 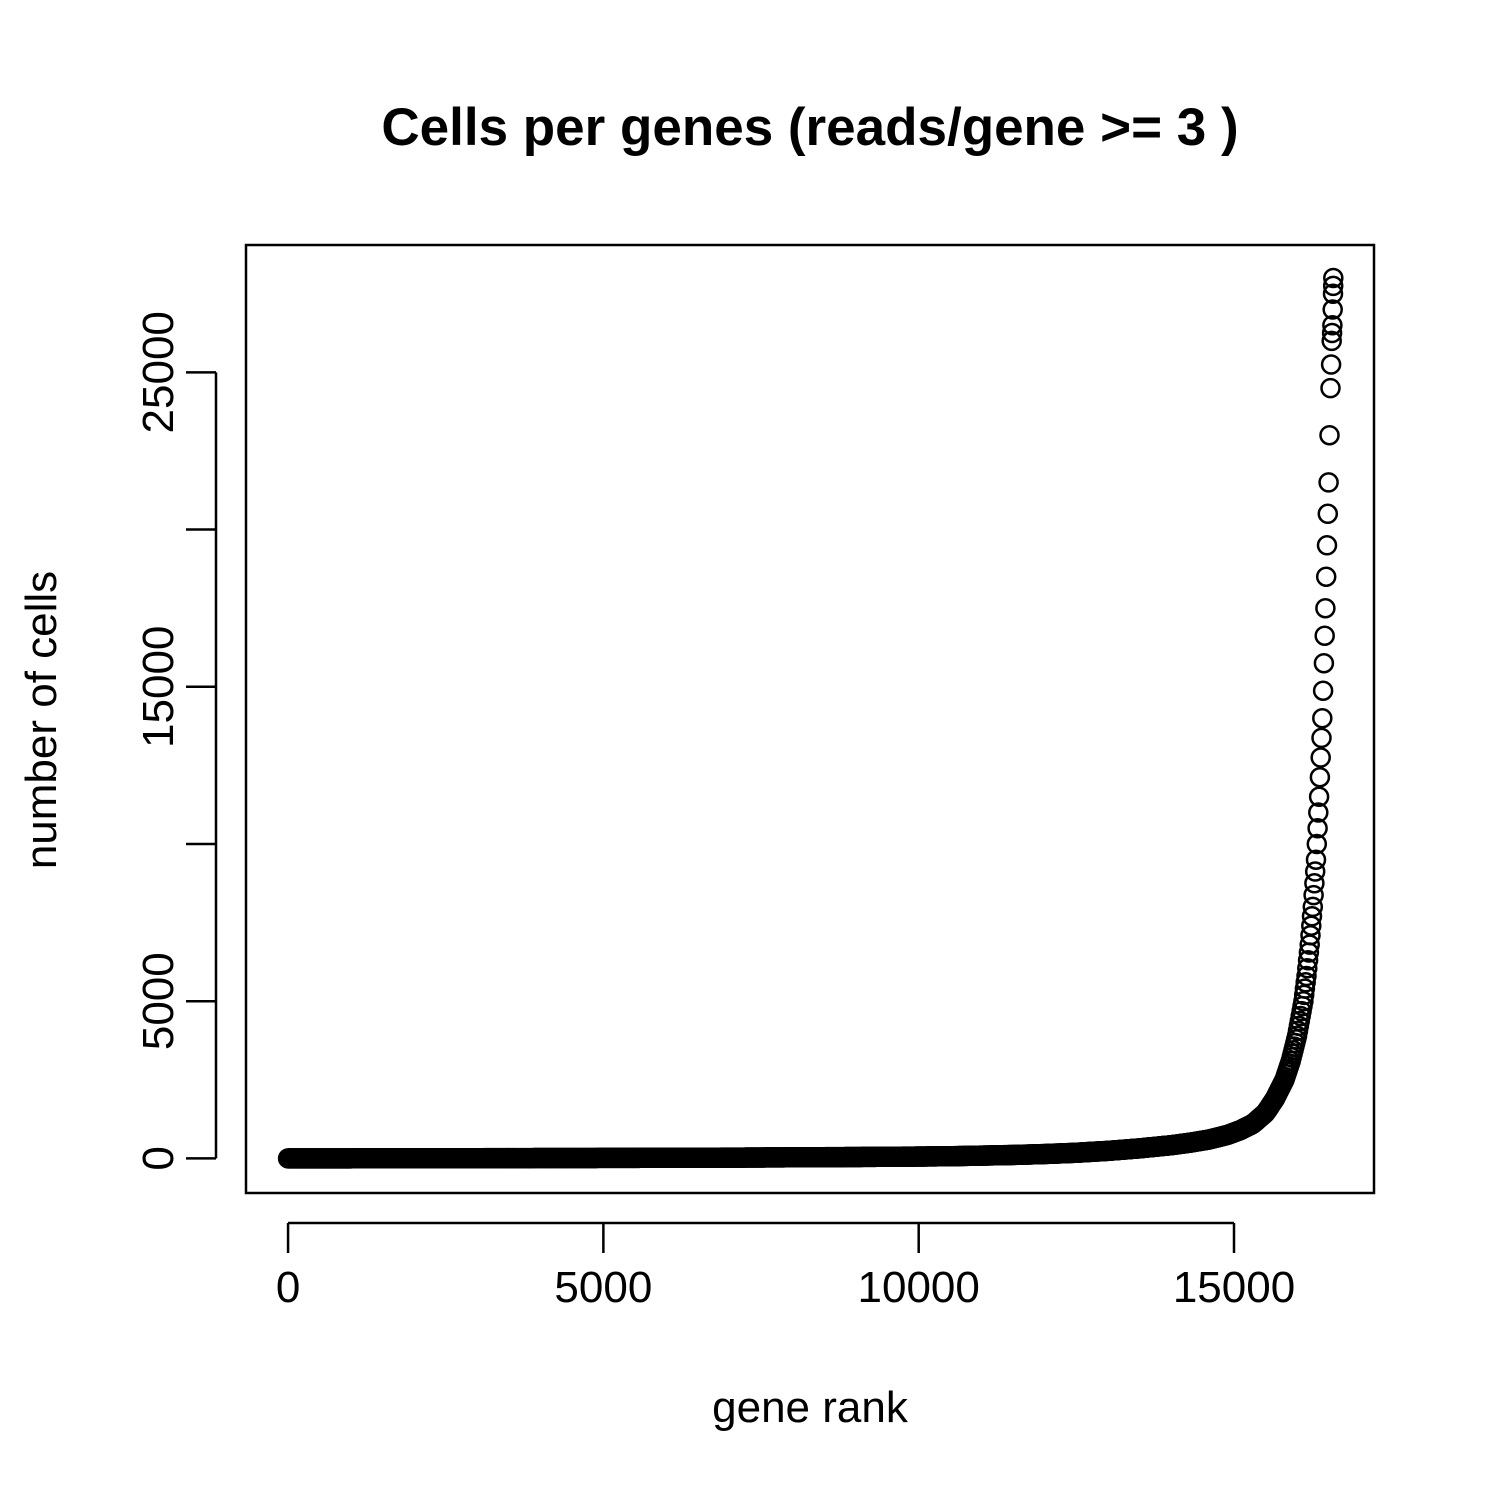 What do you see at coordinates (41, 720) in the screenshot?
I see `y-axis-label: number of cells` at bounding box center [41, 720].